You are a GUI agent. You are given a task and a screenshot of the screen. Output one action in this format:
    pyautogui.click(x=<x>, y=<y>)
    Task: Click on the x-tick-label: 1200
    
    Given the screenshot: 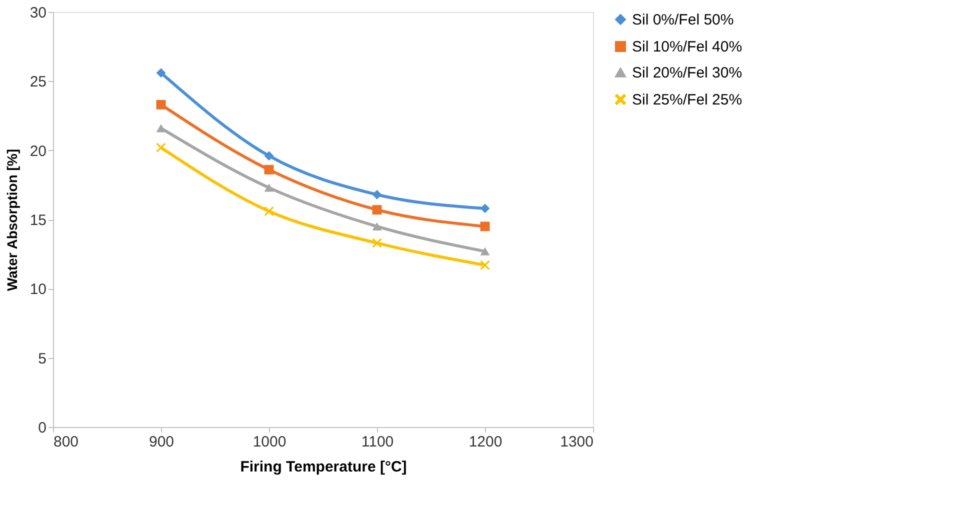 What is the action you would take?
    pyautogui.click(x=485, y=442)
    